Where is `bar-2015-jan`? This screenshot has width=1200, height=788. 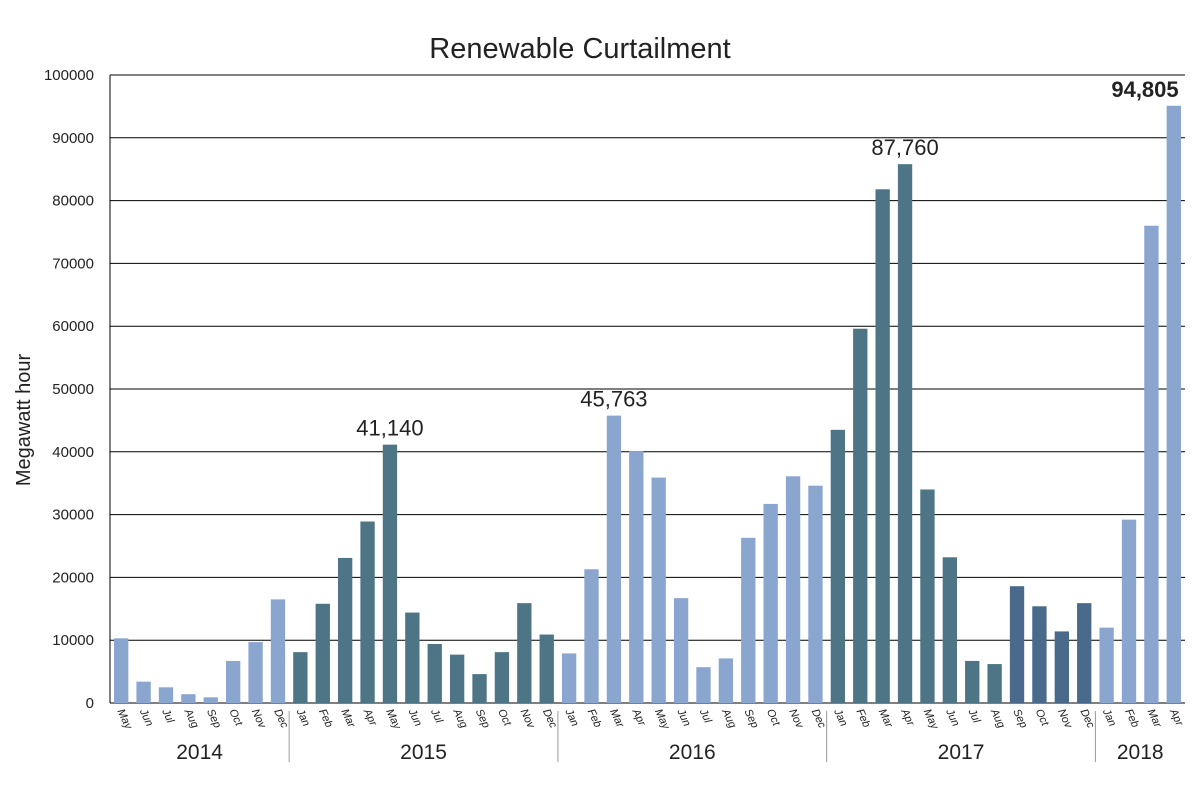 bar-2015-jan is located at coordinates (300, 677).